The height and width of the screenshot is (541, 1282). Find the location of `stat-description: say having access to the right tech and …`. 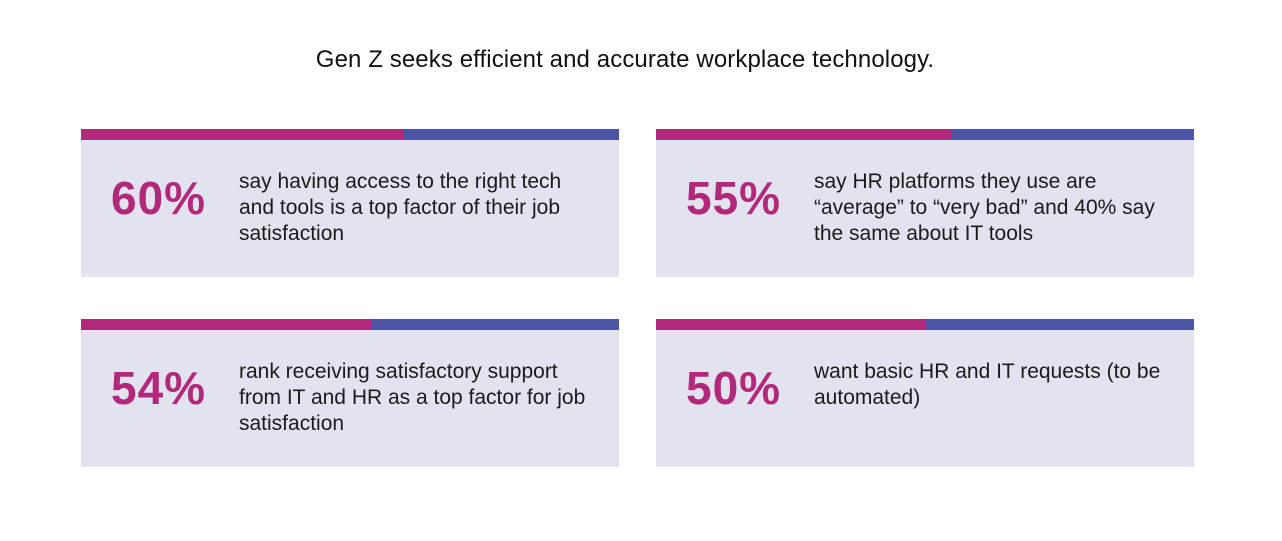

stat-description: say having access to the right tech and … is located at coordinates (400, 207).